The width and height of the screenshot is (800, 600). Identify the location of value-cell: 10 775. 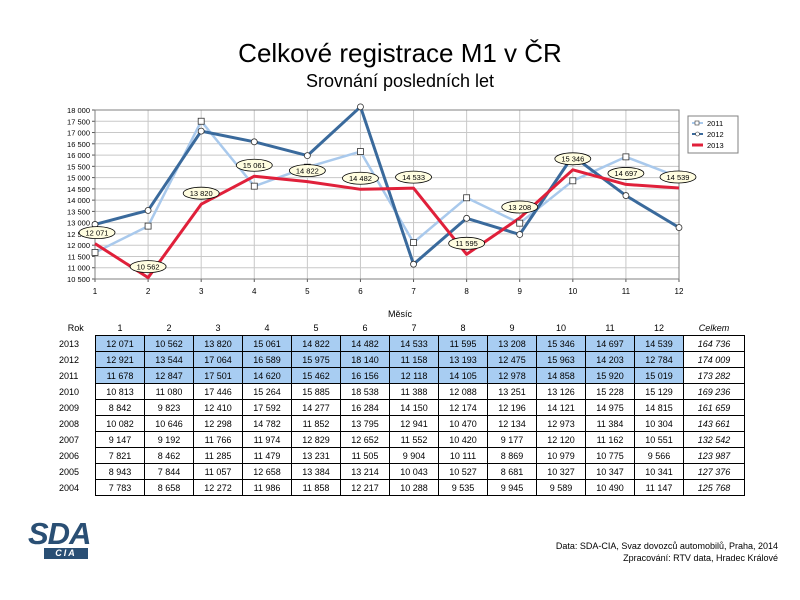
(610, 455).